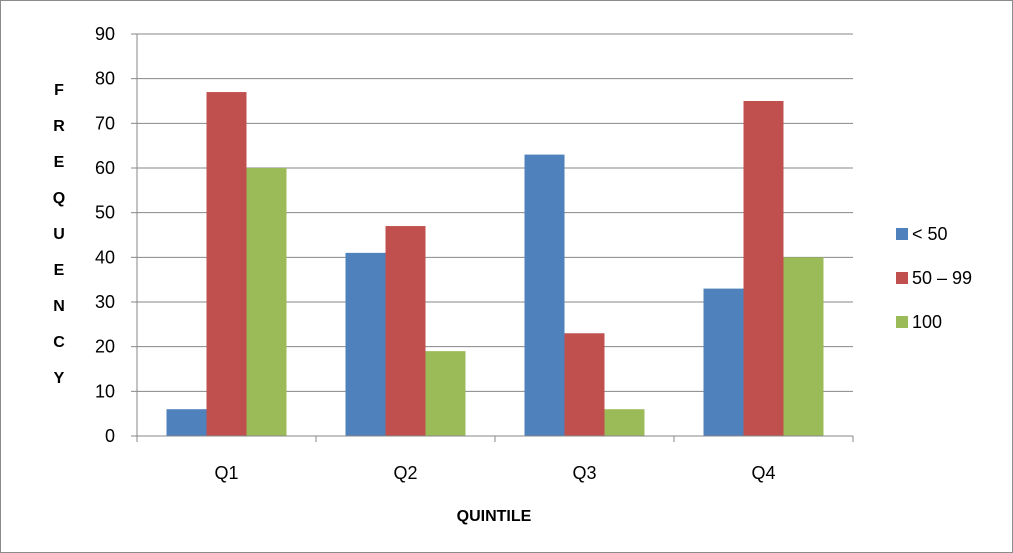 The image size is (1013, 553). I want to click on y-axis-title-letter: C, so click(59, 342).